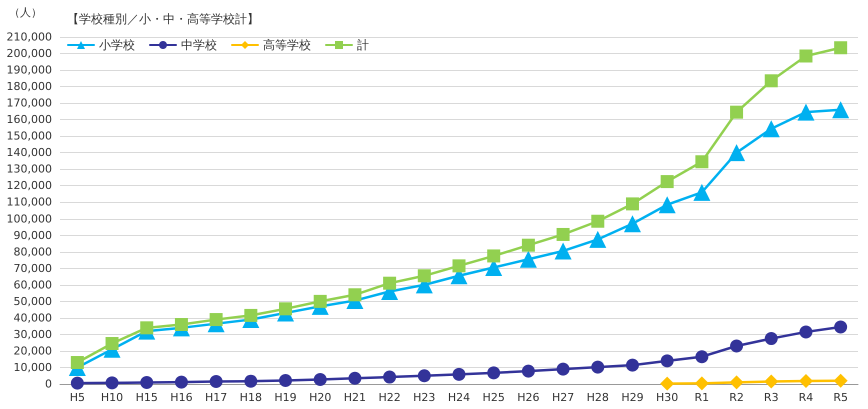 The height and width of the screenshot is (409, 868). Describe the element at coordinates (33, 367) in the screenshot. I see `y-tick-label: 10,000` at that location.